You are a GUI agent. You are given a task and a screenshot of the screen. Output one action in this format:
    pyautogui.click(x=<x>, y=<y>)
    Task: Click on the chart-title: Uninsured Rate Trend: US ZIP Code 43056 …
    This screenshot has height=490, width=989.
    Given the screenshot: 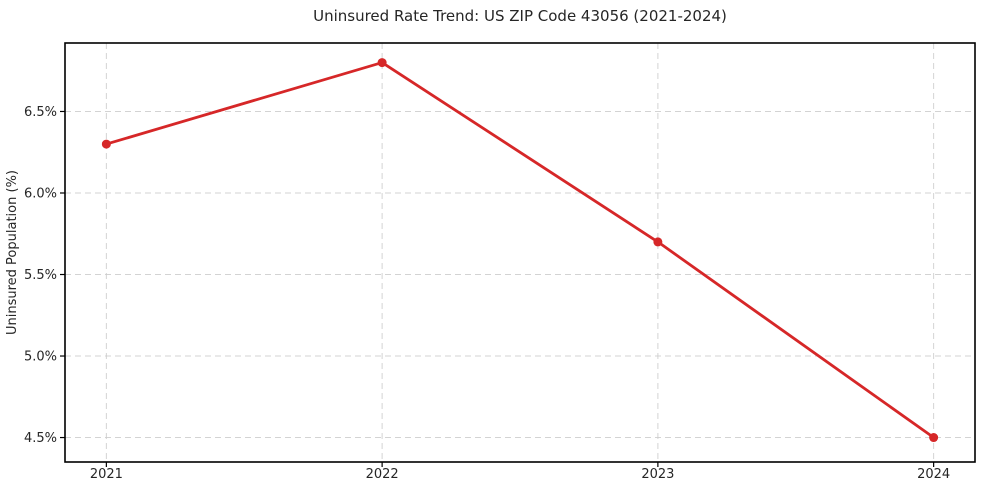 What is the action you would take?
    pyautogui.click(x=520, y=16)
    